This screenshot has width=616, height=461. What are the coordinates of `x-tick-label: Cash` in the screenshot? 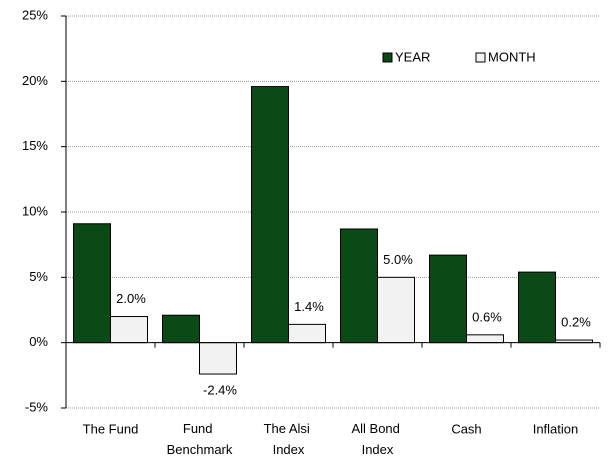 It's located at (466, 428).